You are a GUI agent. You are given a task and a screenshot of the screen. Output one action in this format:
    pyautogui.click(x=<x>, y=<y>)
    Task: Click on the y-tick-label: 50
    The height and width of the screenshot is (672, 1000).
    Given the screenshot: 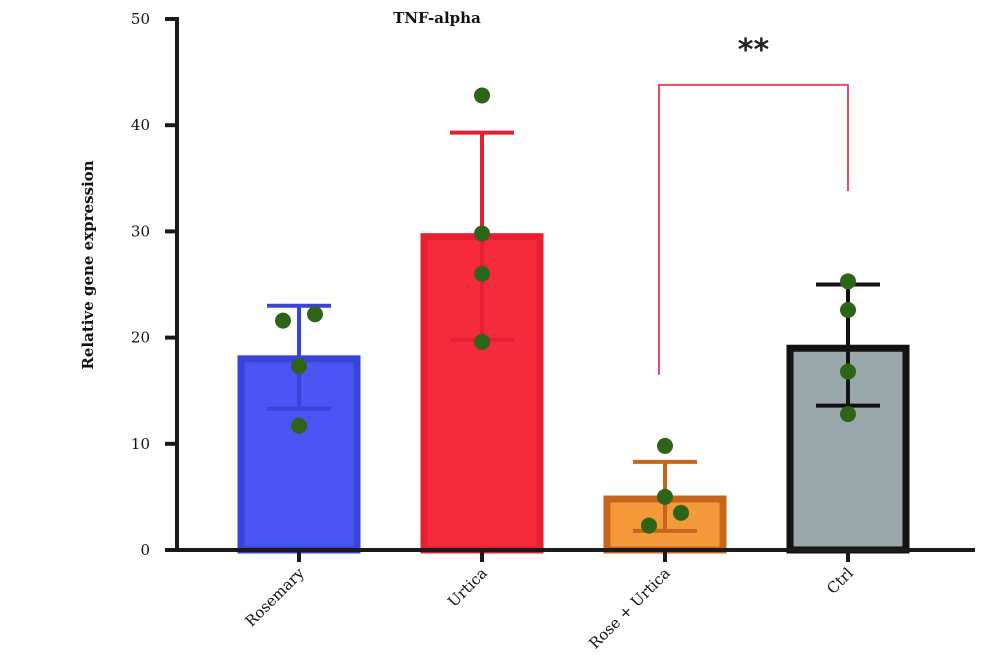 What is the action you would take?
    pyautogui.click(x=140, y=19)
    